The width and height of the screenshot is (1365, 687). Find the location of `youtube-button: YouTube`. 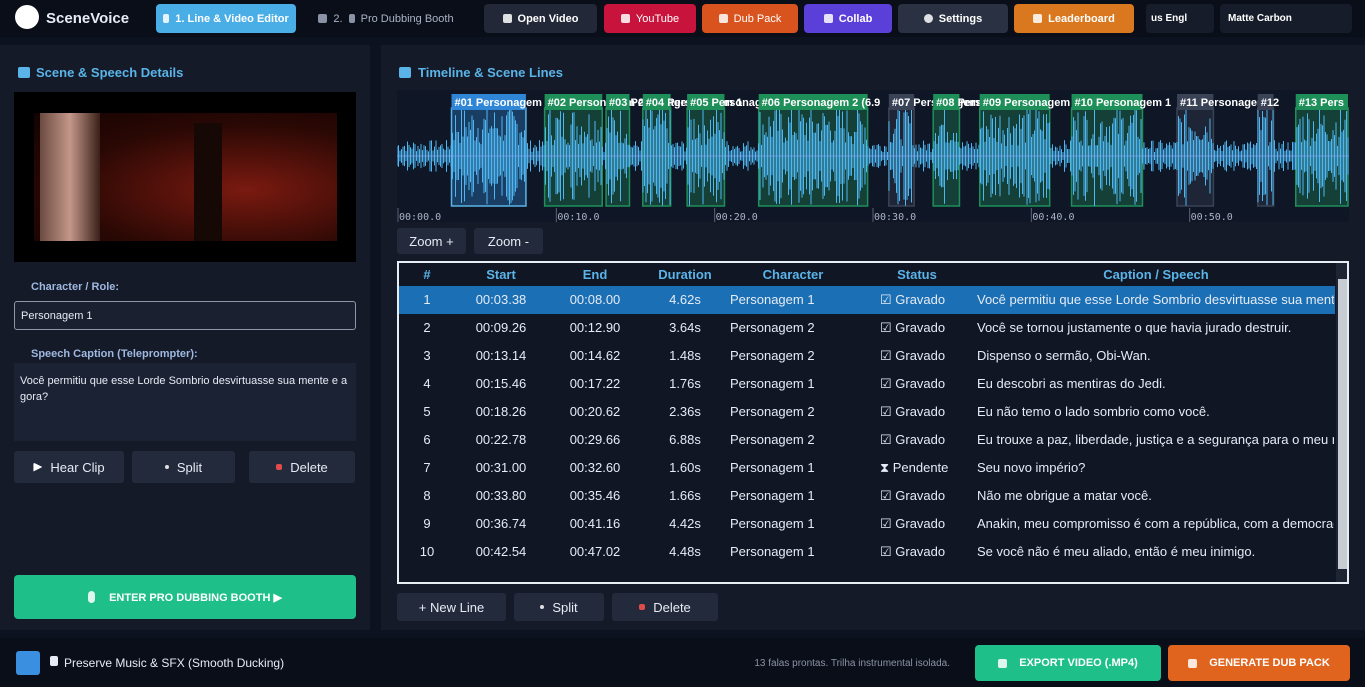

youtube-button: YouTube is located at coordinates (650, 18).